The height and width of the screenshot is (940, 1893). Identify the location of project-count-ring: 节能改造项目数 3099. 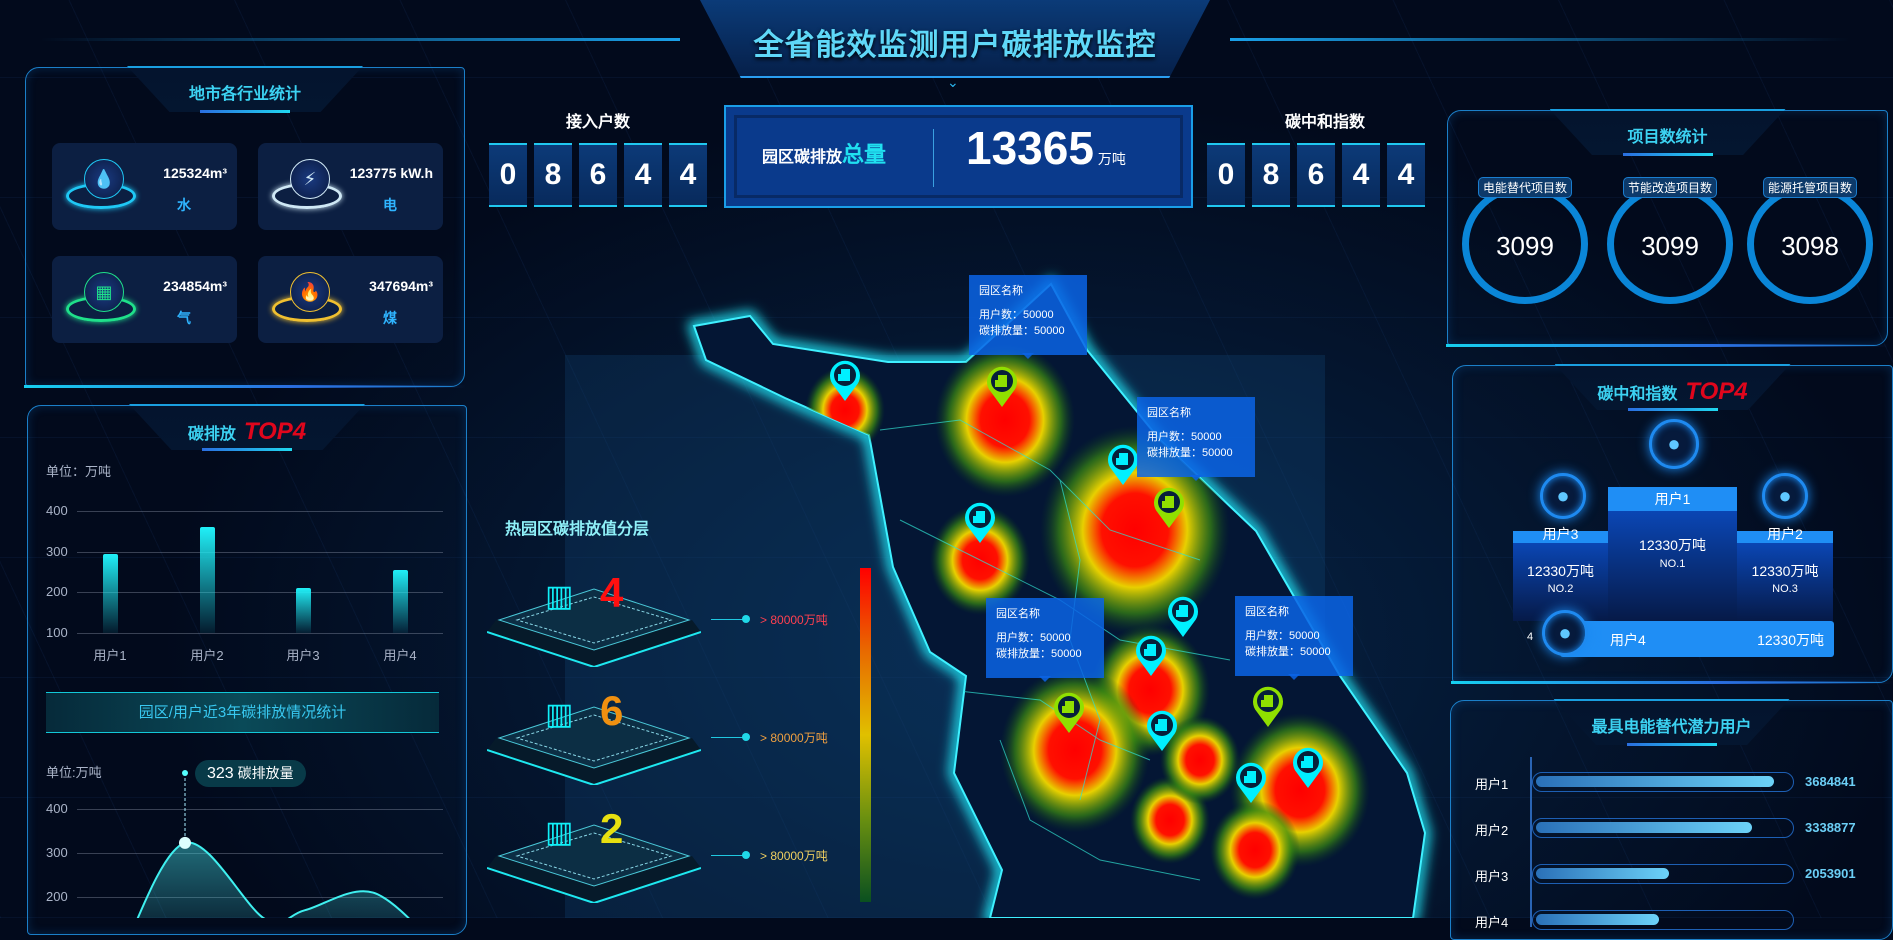
(1670, 240).